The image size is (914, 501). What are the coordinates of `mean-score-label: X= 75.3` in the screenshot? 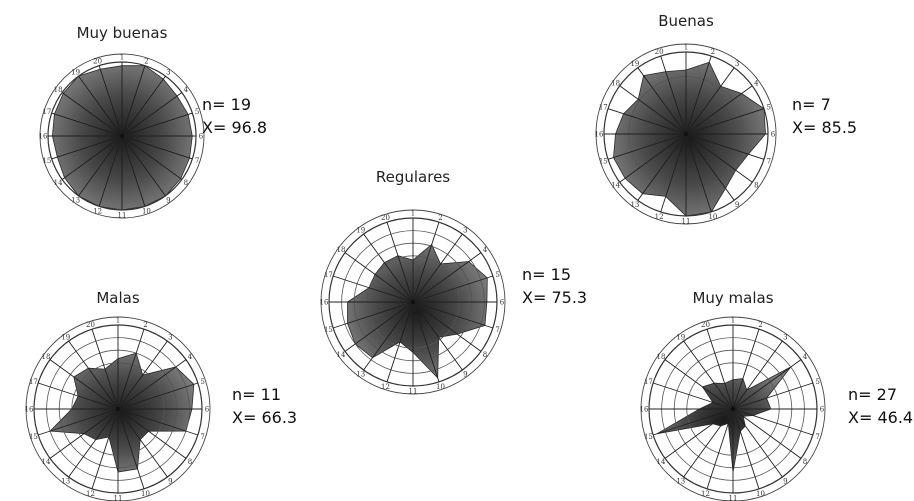 It's located at (554, 297).